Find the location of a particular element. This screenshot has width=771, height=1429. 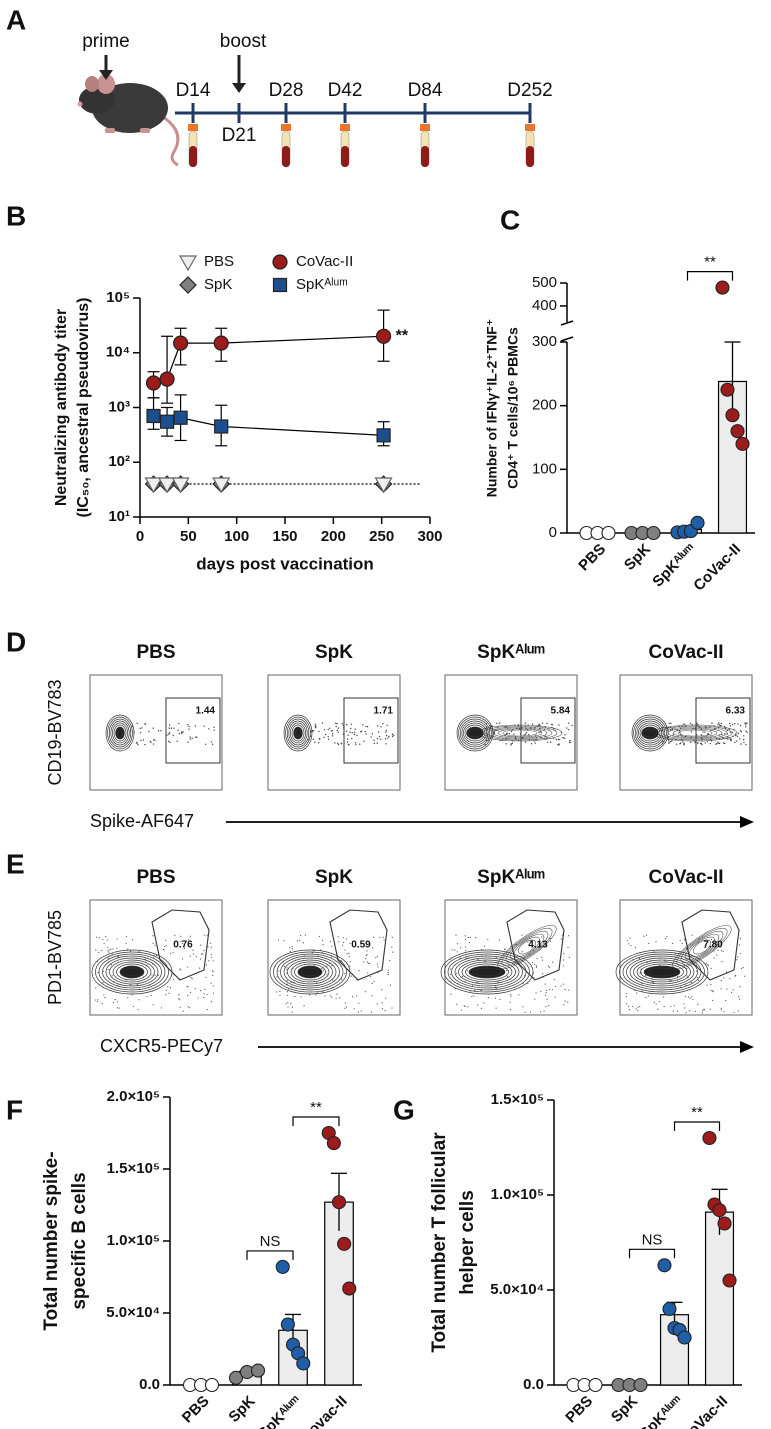

x-tick-label: SpK is located at coordinates (241, 1408).